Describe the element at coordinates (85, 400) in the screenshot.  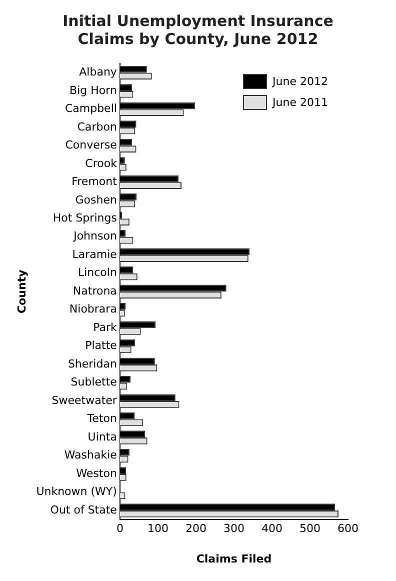
I see `y-tick-label: Sweetwater` at that location.